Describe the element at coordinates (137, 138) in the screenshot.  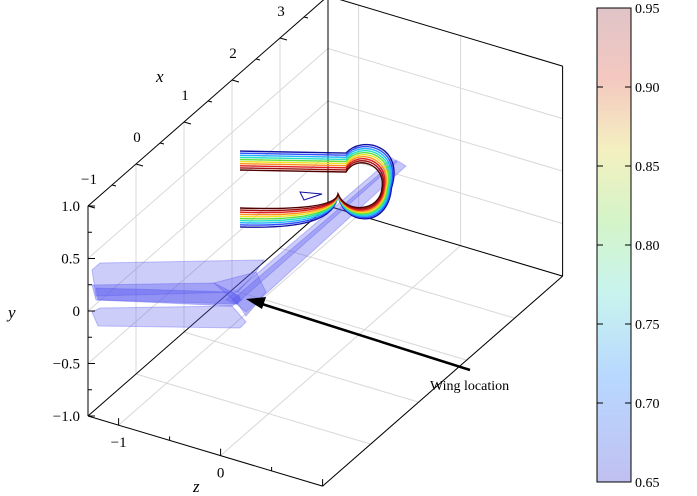
I see `x-tick-label: 0` at that location.